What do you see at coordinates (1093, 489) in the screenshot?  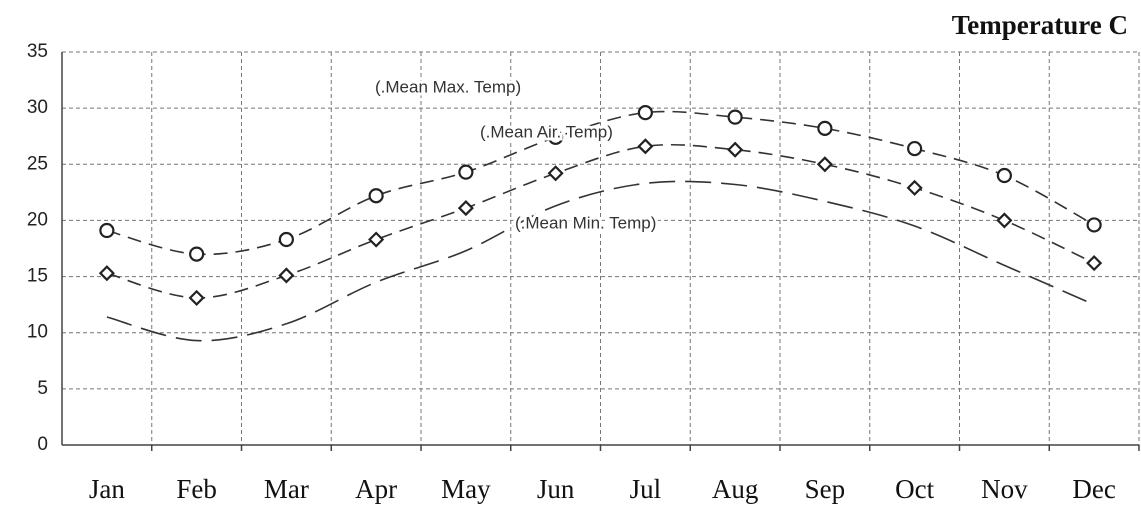 I see `x-tick-label: Dec` at bounding box center [1093, 489].